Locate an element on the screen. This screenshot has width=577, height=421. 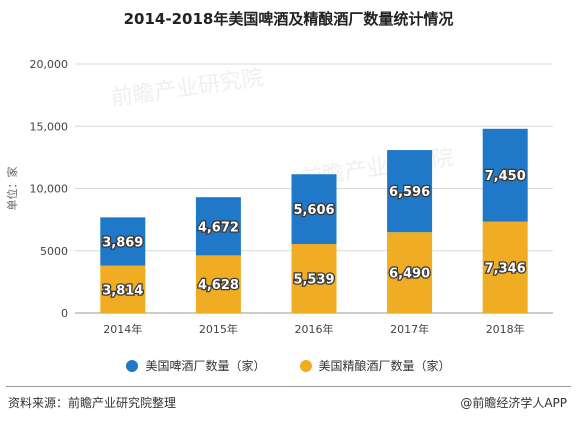
chart-title: 2014-2018年美国啤酒及精酿酒厂数量统计情况 is located at coordinates (288, 19).